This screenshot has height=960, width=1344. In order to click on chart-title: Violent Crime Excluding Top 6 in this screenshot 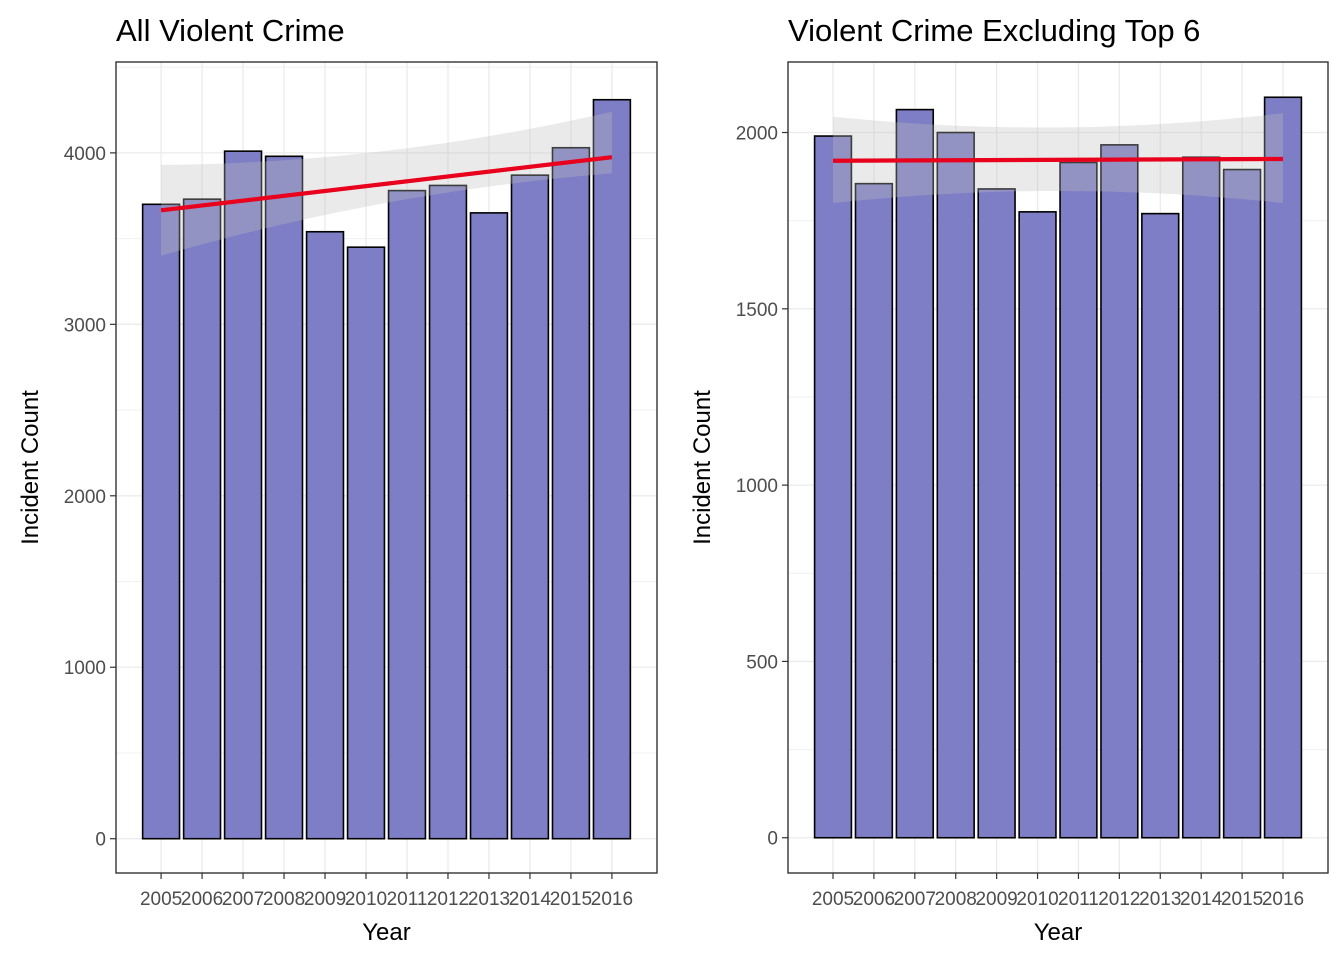, I will do `click(994, 30)`.